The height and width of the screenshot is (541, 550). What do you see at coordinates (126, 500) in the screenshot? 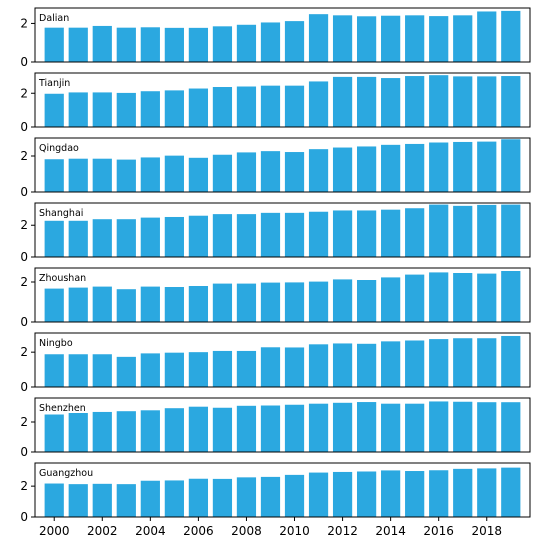
I see `bar-guangzhou-2003` at bounding box center [126, 500].